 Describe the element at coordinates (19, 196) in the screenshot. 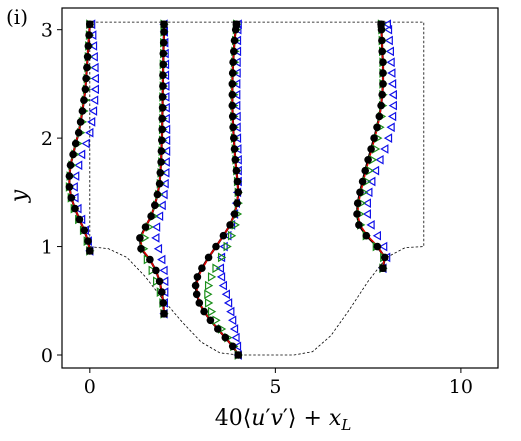

I see `y-axis-label: y` at that location.